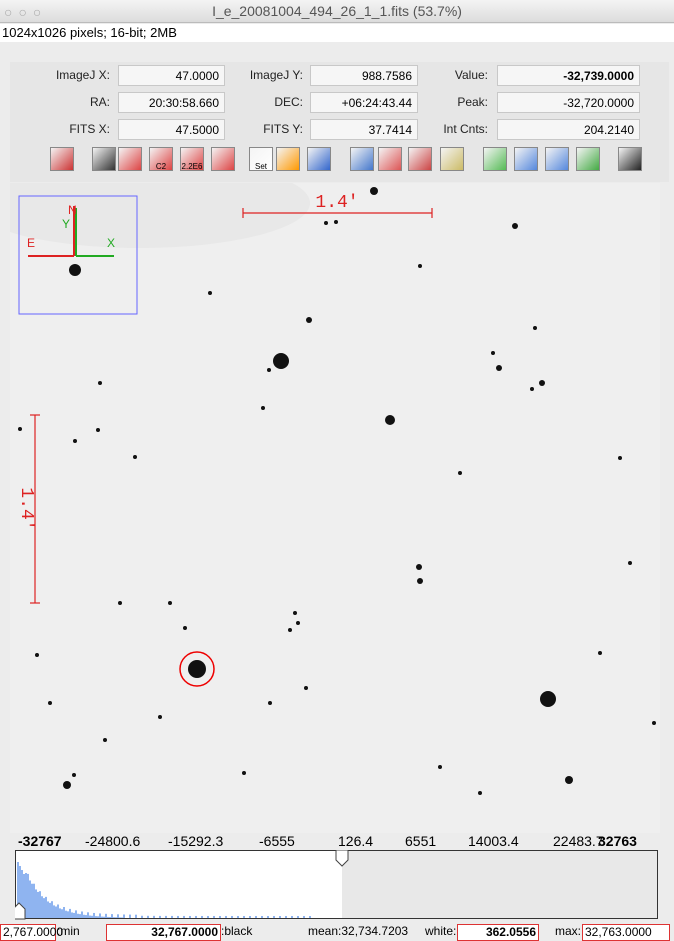 The height and width of the screenshot is (941, 674). I want to click on histogram-label: 32763, so click(617, 841).